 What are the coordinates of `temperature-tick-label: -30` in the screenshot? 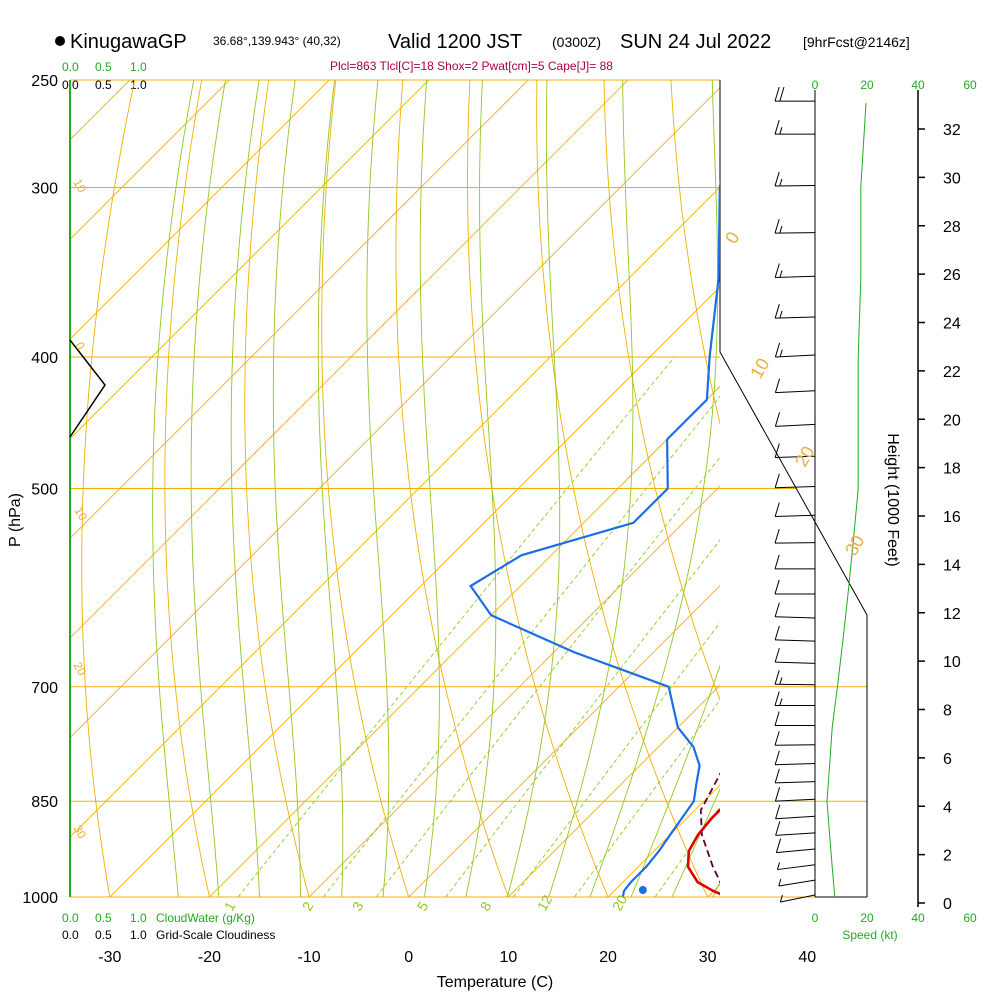 It's located at (109, 957).